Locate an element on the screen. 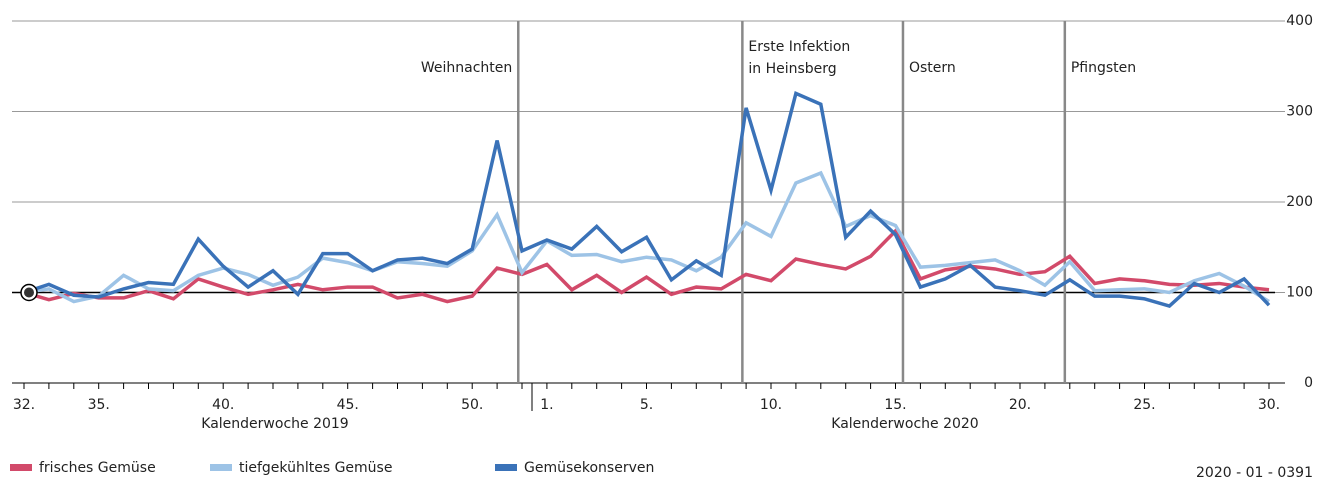 The height and width of the screenshot is (478, 1317). legend-label: frisches Gemüse is located at coordinates (97, 468).